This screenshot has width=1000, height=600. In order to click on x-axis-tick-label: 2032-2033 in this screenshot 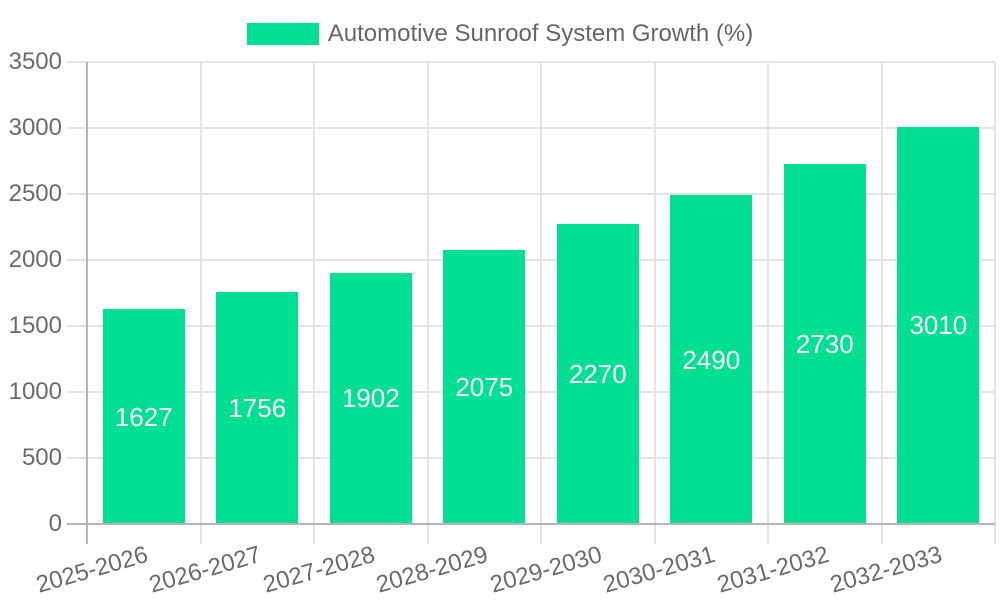, I will do `click(886, 570)`.